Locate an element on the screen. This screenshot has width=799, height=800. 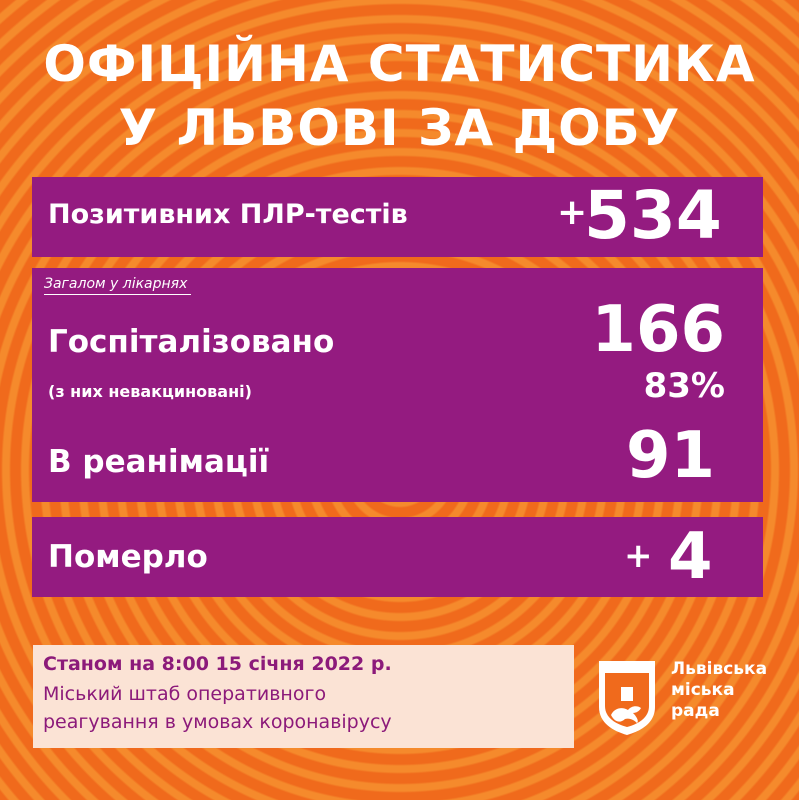
icu-value: 91 is located at coordinates (670, 456).